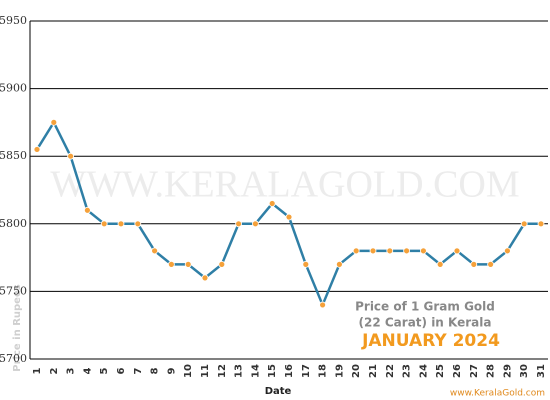 Image resolution: width=550 pixels, height=400 pixels. Describe the element at coordinates (13, 223) in the screenshot. I see `y-tick-label: 5800` at that location.